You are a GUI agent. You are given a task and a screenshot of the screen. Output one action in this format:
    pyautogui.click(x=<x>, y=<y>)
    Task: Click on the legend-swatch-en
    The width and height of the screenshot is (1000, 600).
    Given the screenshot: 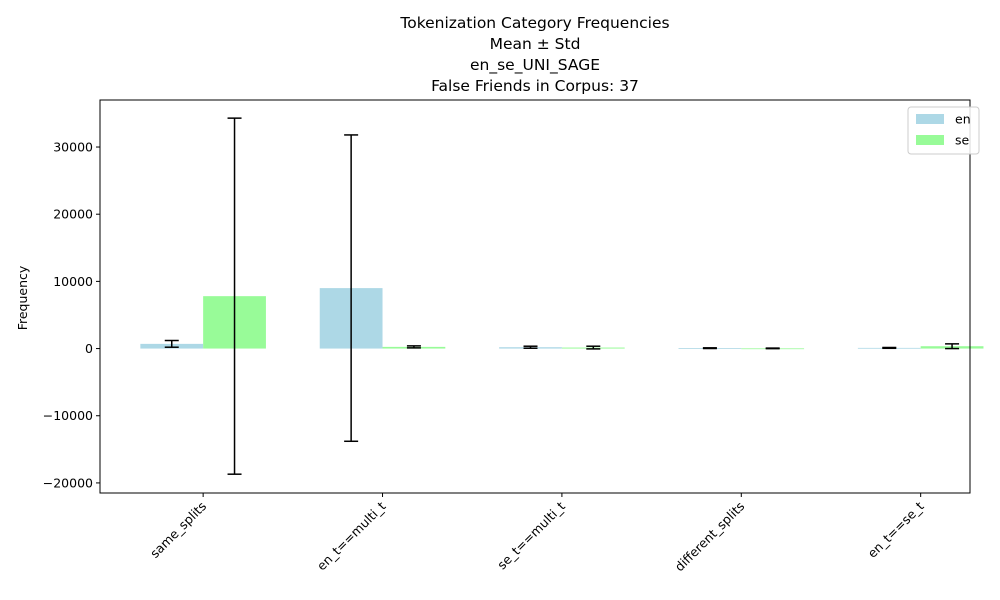 What is the action you would take?
    pyautogui.click(x=930, y=119)
    